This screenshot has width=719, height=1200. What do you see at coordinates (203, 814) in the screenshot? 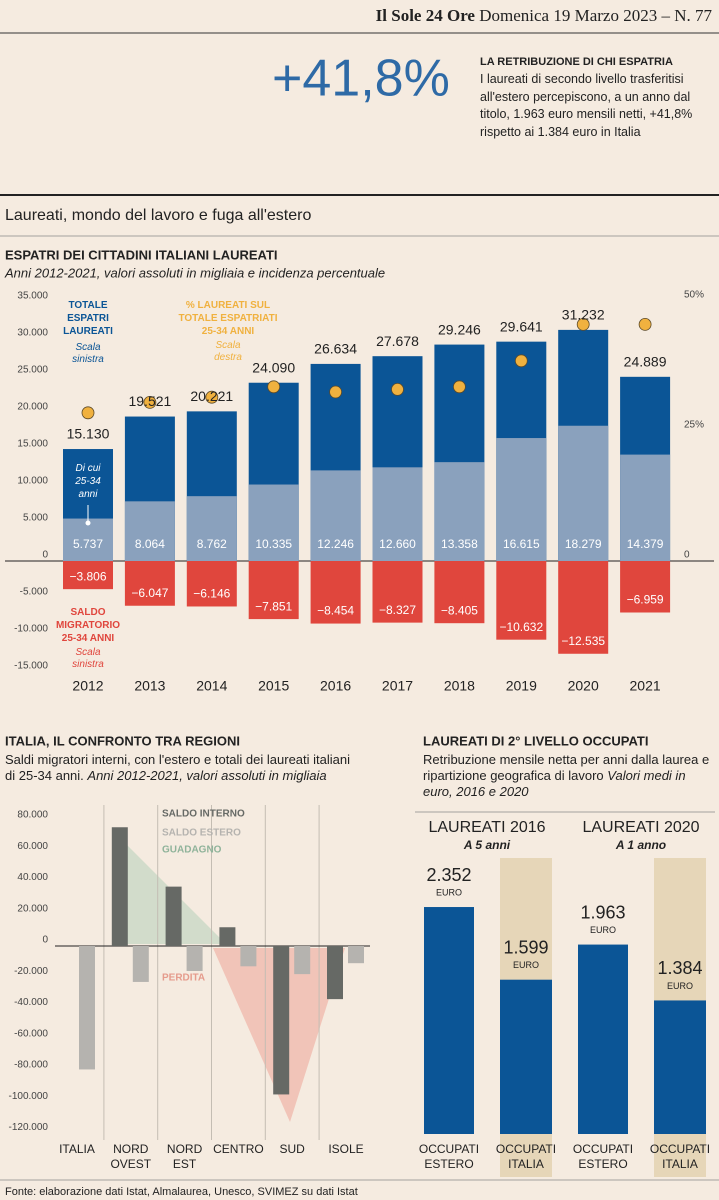
I see `legend-label: SALDO INTERNO` at bounding box center [203, 814].